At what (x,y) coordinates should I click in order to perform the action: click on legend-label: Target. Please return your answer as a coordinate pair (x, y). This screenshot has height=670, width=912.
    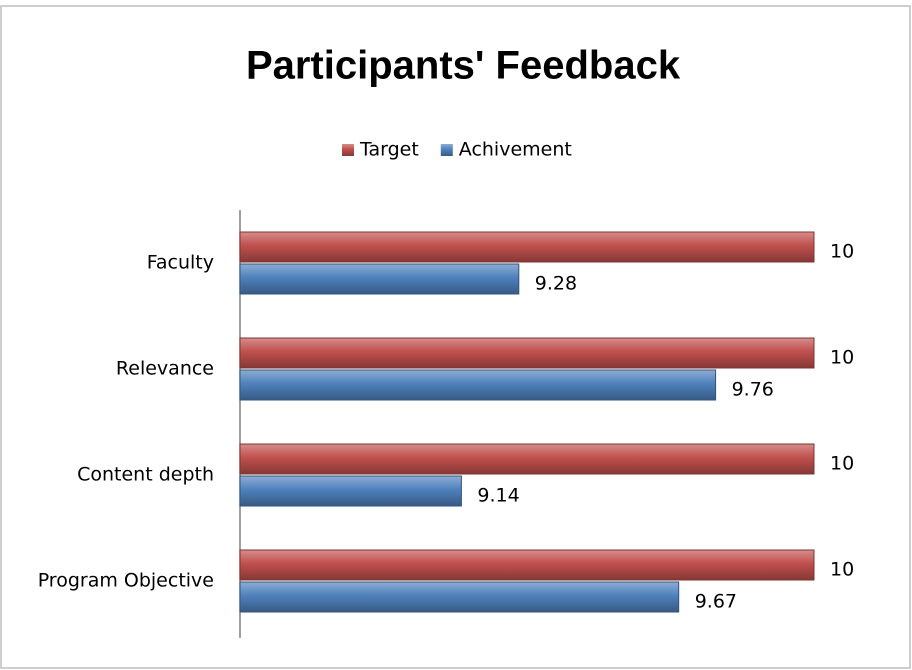
    Looking at the image, I should click on (389, 150).